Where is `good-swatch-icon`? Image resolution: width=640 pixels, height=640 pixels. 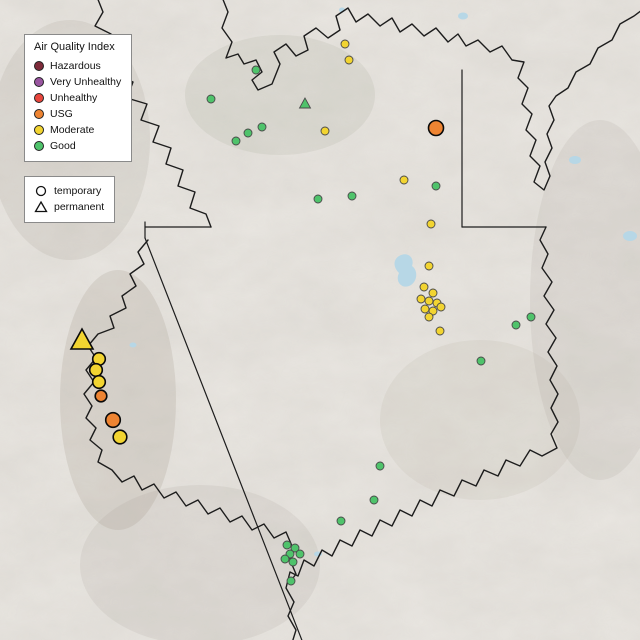 good-swatch-icon is located at coordinates (39, 146).